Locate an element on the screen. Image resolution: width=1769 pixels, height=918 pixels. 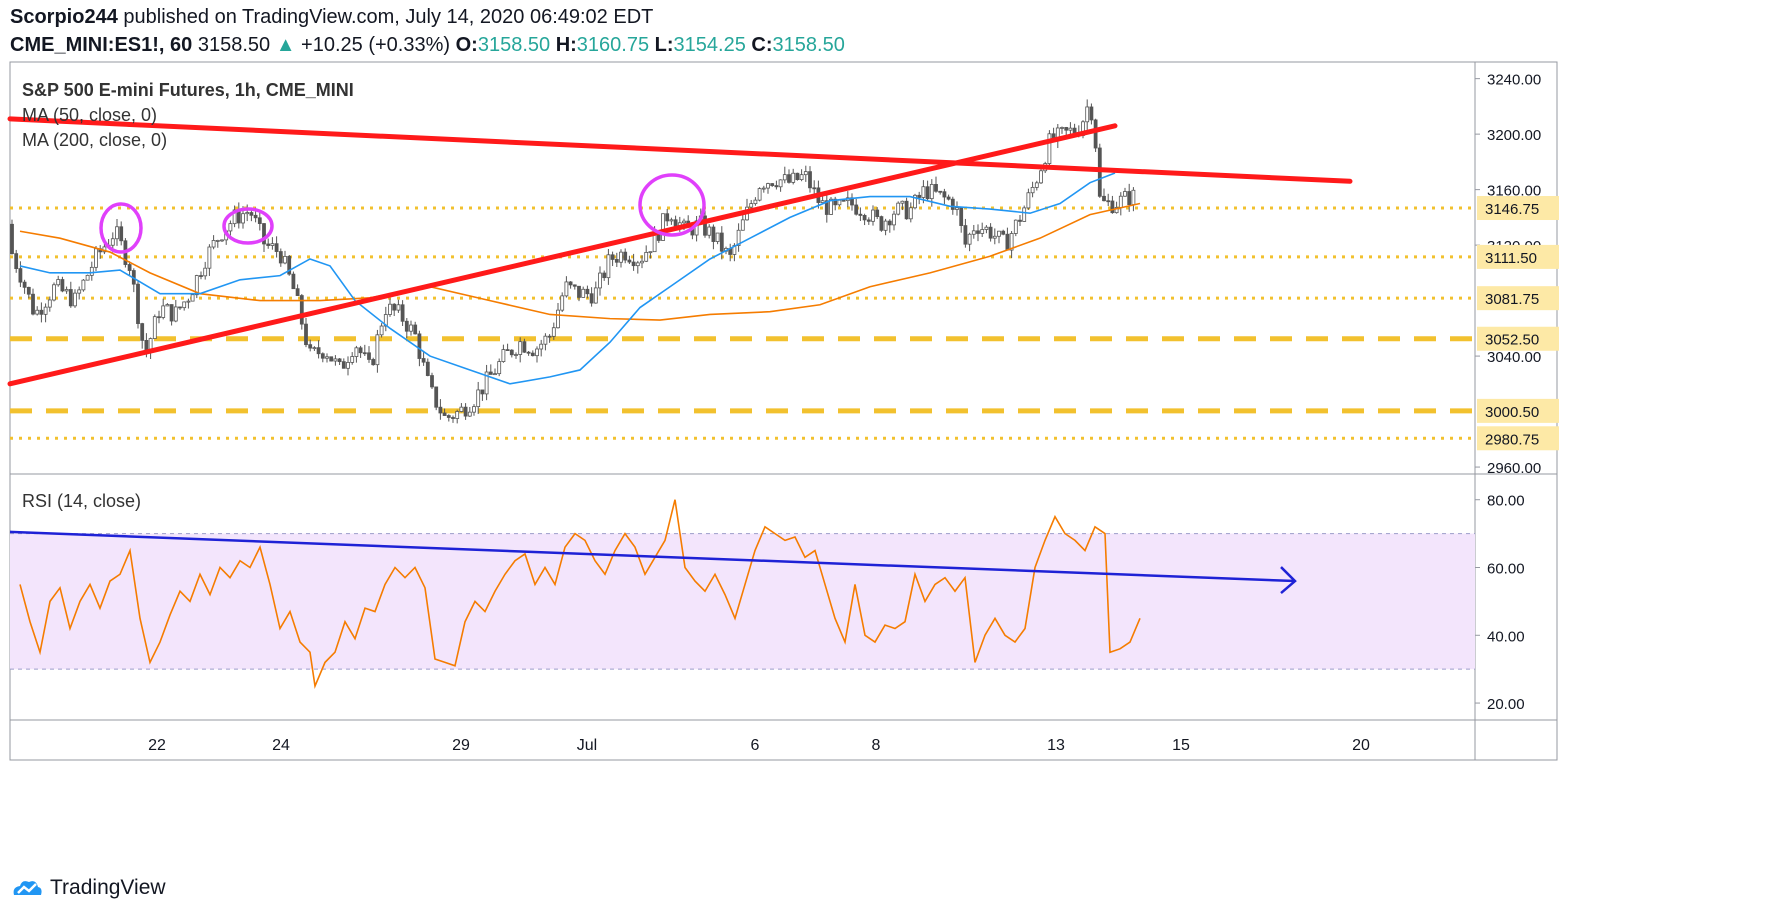
rsi-pane-title: RSI (14, close) is located at coordinates (81, 501).